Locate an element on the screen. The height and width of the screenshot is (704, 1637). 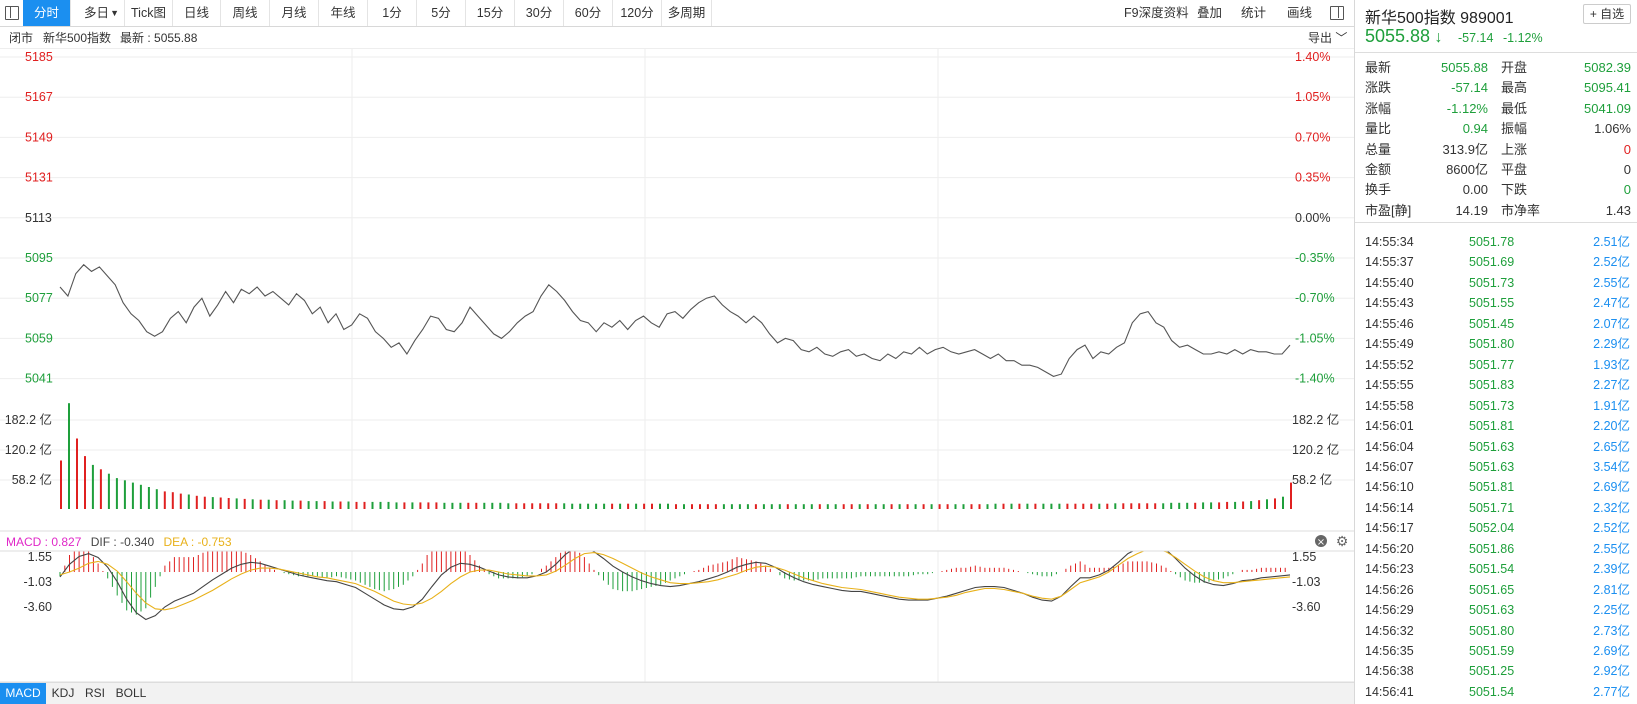
quote-label: 市净率 is located at coordinates (1521, 210).